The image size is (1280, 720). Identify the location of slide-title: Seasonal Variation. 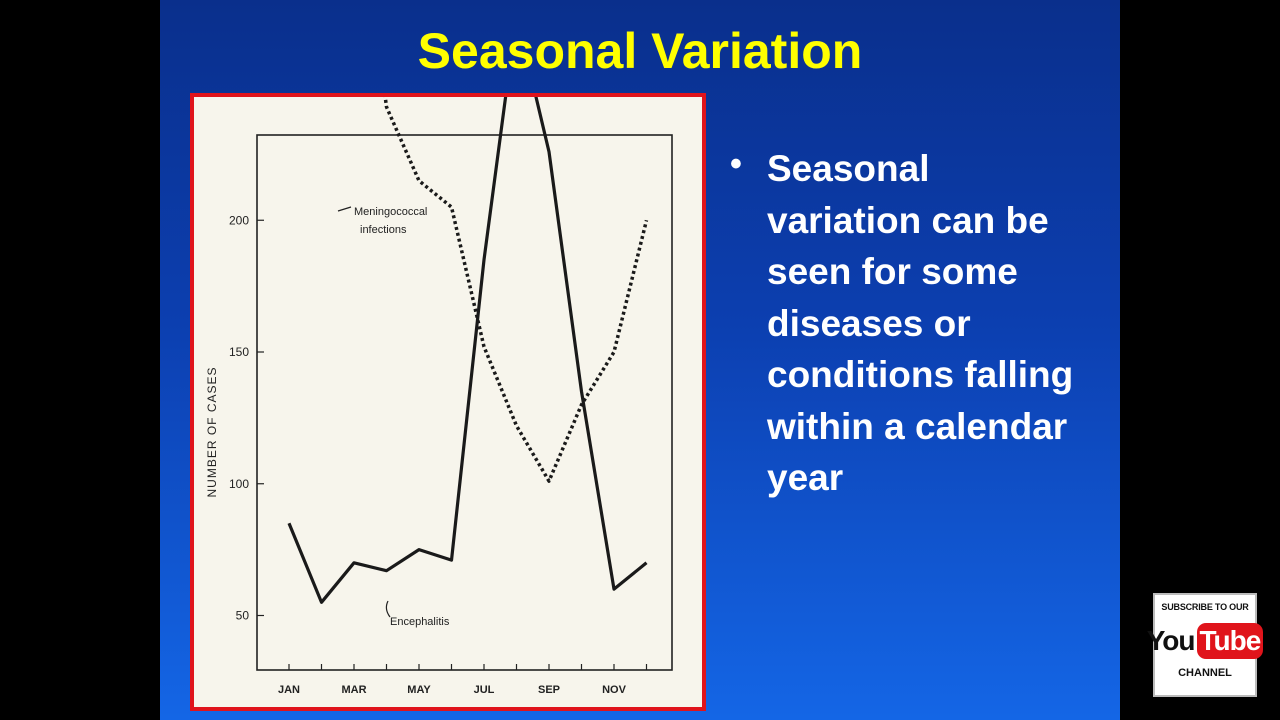
(640, 51).